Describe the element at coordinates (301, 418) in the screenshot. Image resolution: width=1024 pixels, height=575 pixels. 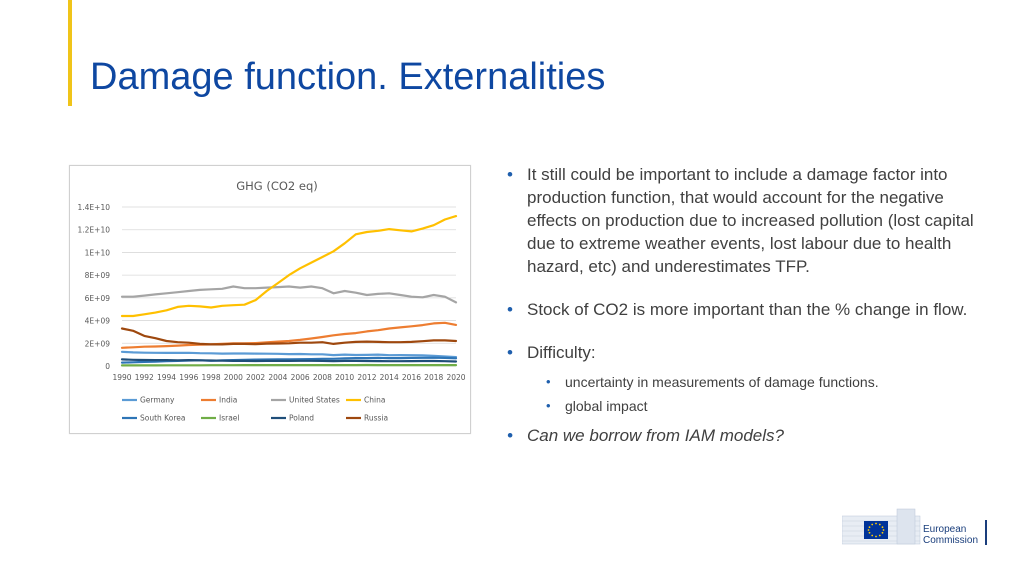
I see `legend-label: Poland` at that location.